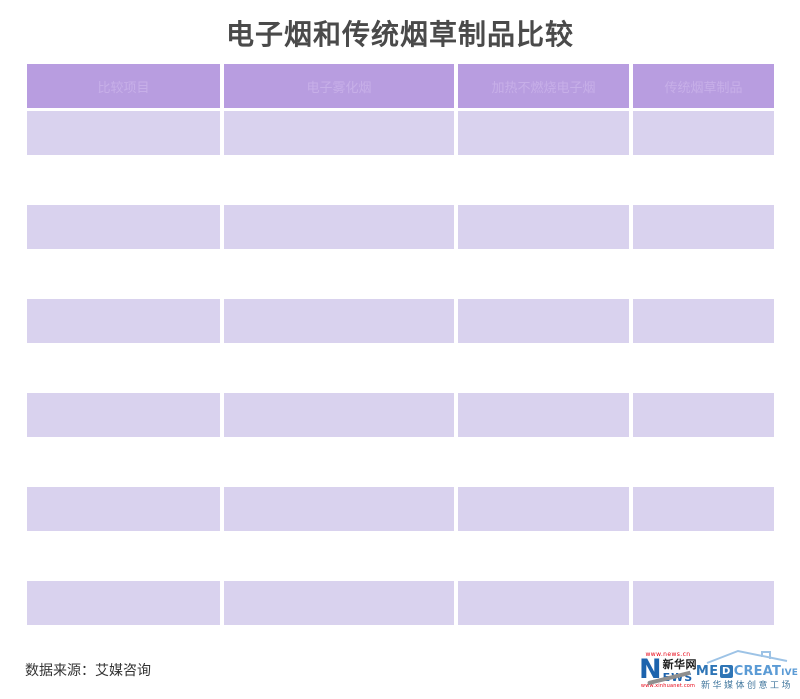 The image size is (800, 699). What do you see at coordinates (123, 86) in the screenshot?
I see `column-header-item: 比较项目` at bounding box center [123, 86].